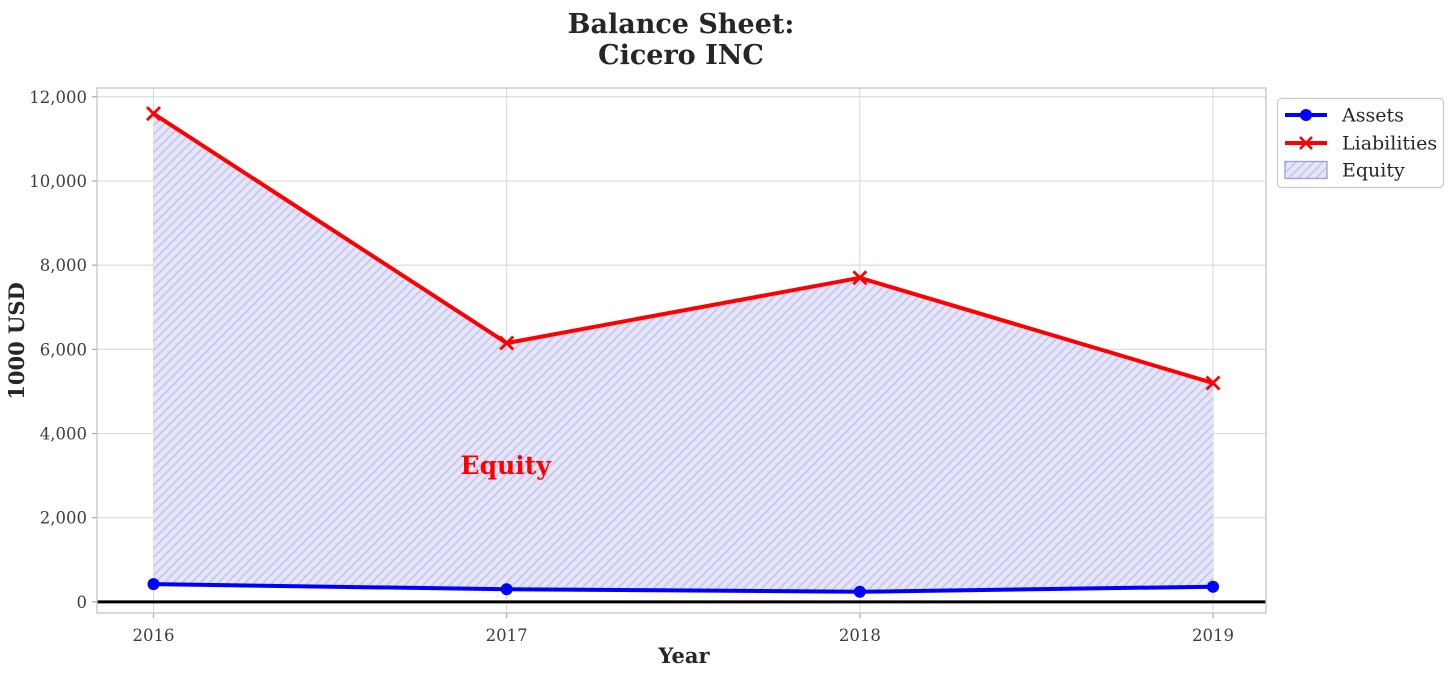  Describe the element at coordinates (681, 24) in the screenshot. I see `chart-title-line1: Balance Sheet:` at that location.